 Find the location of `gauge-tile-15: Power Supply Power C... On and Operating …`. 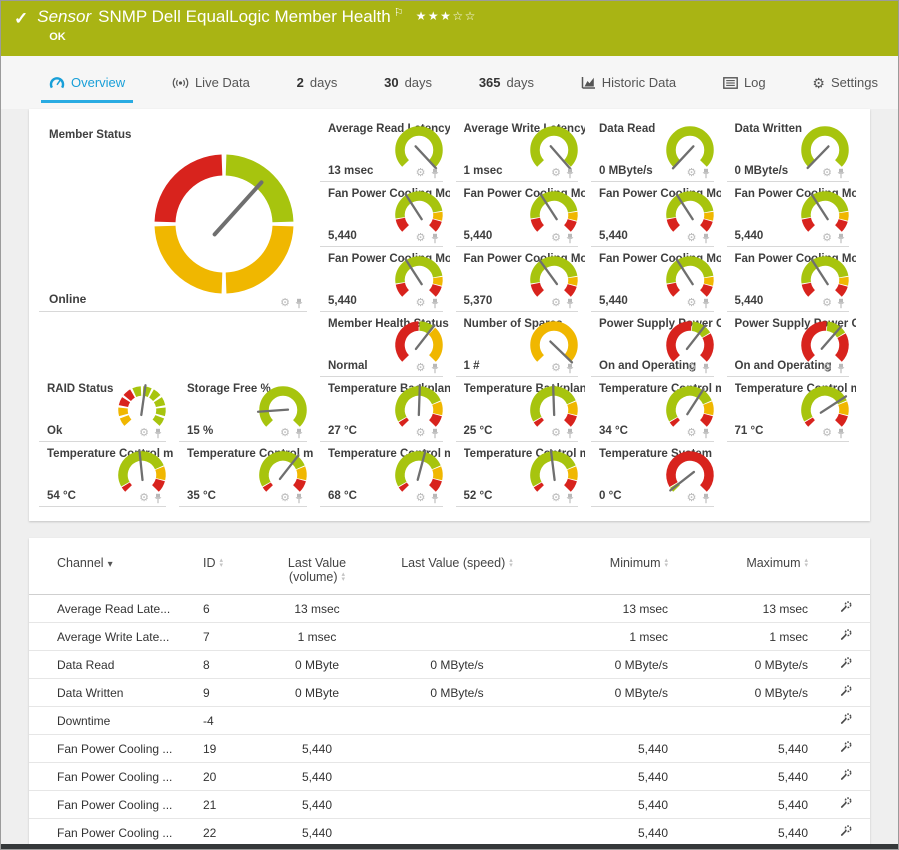

gauge-tile-15: Power Supply Power C... On and Operating … is located at coordinates (794, 344).